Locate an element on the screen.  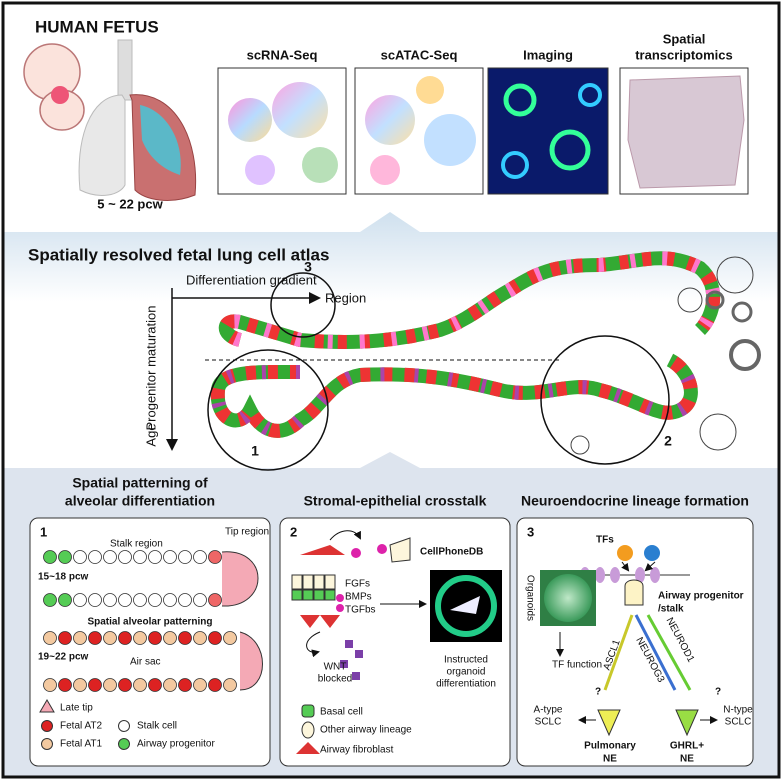
legend-entry: Airway fibroblast is located at coordinates (357, 750).